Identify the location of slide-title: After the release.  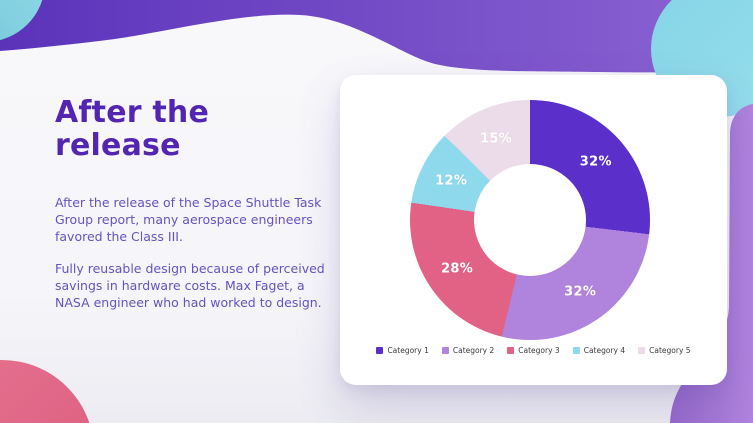
(132, 129).